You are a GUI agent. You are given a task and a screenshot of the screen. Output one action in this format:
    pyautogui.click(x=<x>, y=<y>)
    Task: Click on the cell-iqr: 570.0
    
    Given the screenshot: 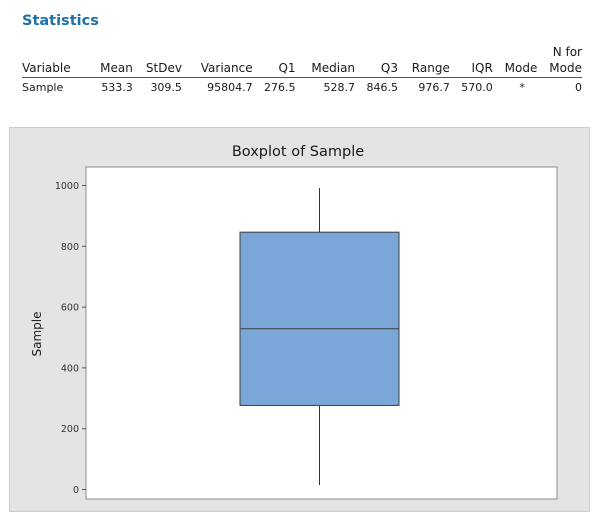 What is the action you would take?
    pyautogui.click(x=477, y=87)
    